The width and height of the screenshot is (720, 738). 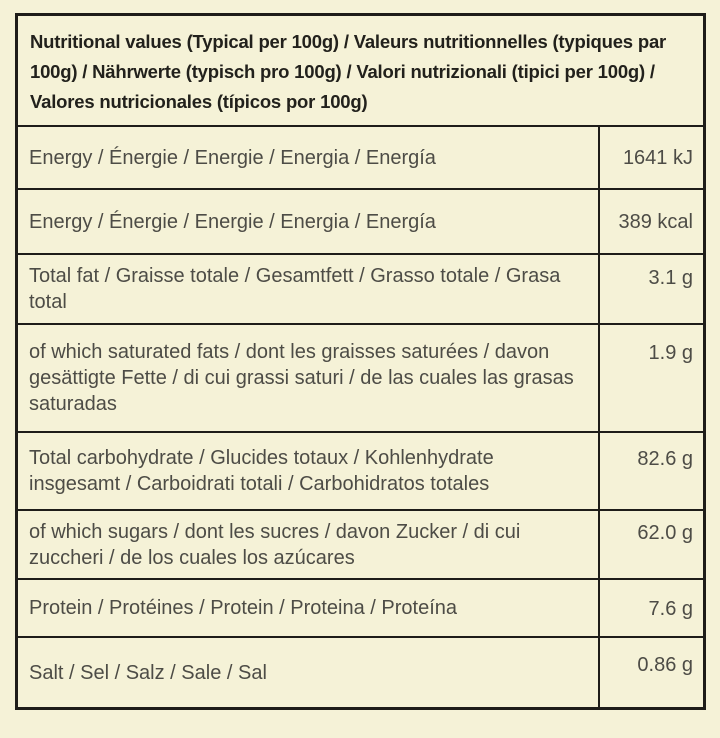 I want to click on label-cell: Salt / Sel / Salz / Sale / Sal, so click(x=309, y=672).